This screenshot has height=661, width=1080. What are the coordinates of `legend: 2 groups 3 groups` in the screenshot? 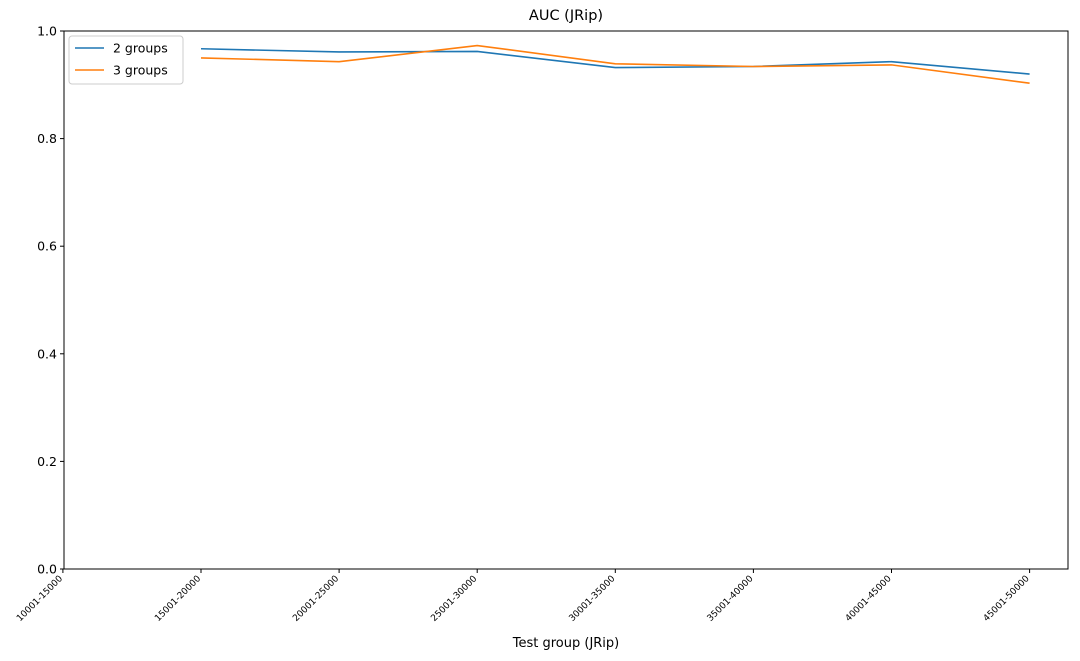 It's located at (126, 60).